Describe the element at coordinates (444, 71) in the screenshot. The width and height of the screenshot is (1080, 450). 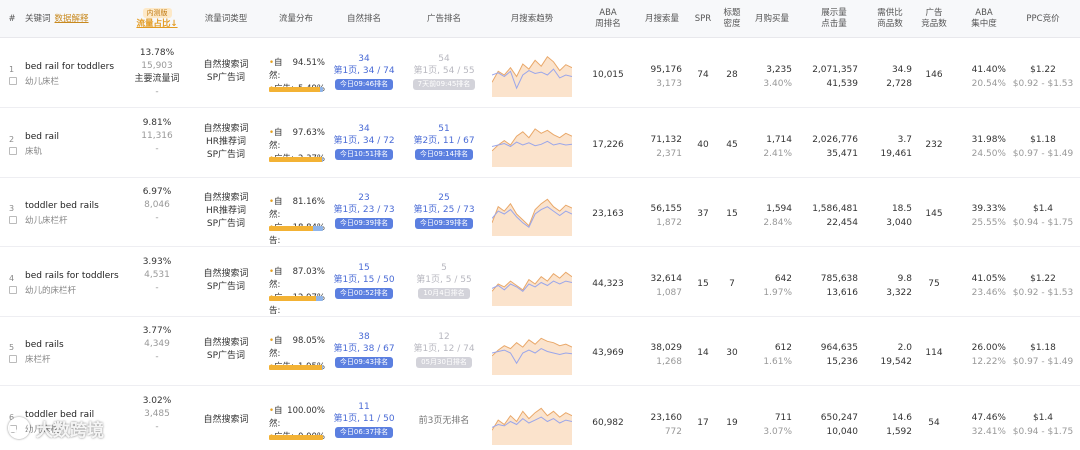
I see `ad-rank: 54 第1页, 54 / 55 7天前09:45排名` at that location.